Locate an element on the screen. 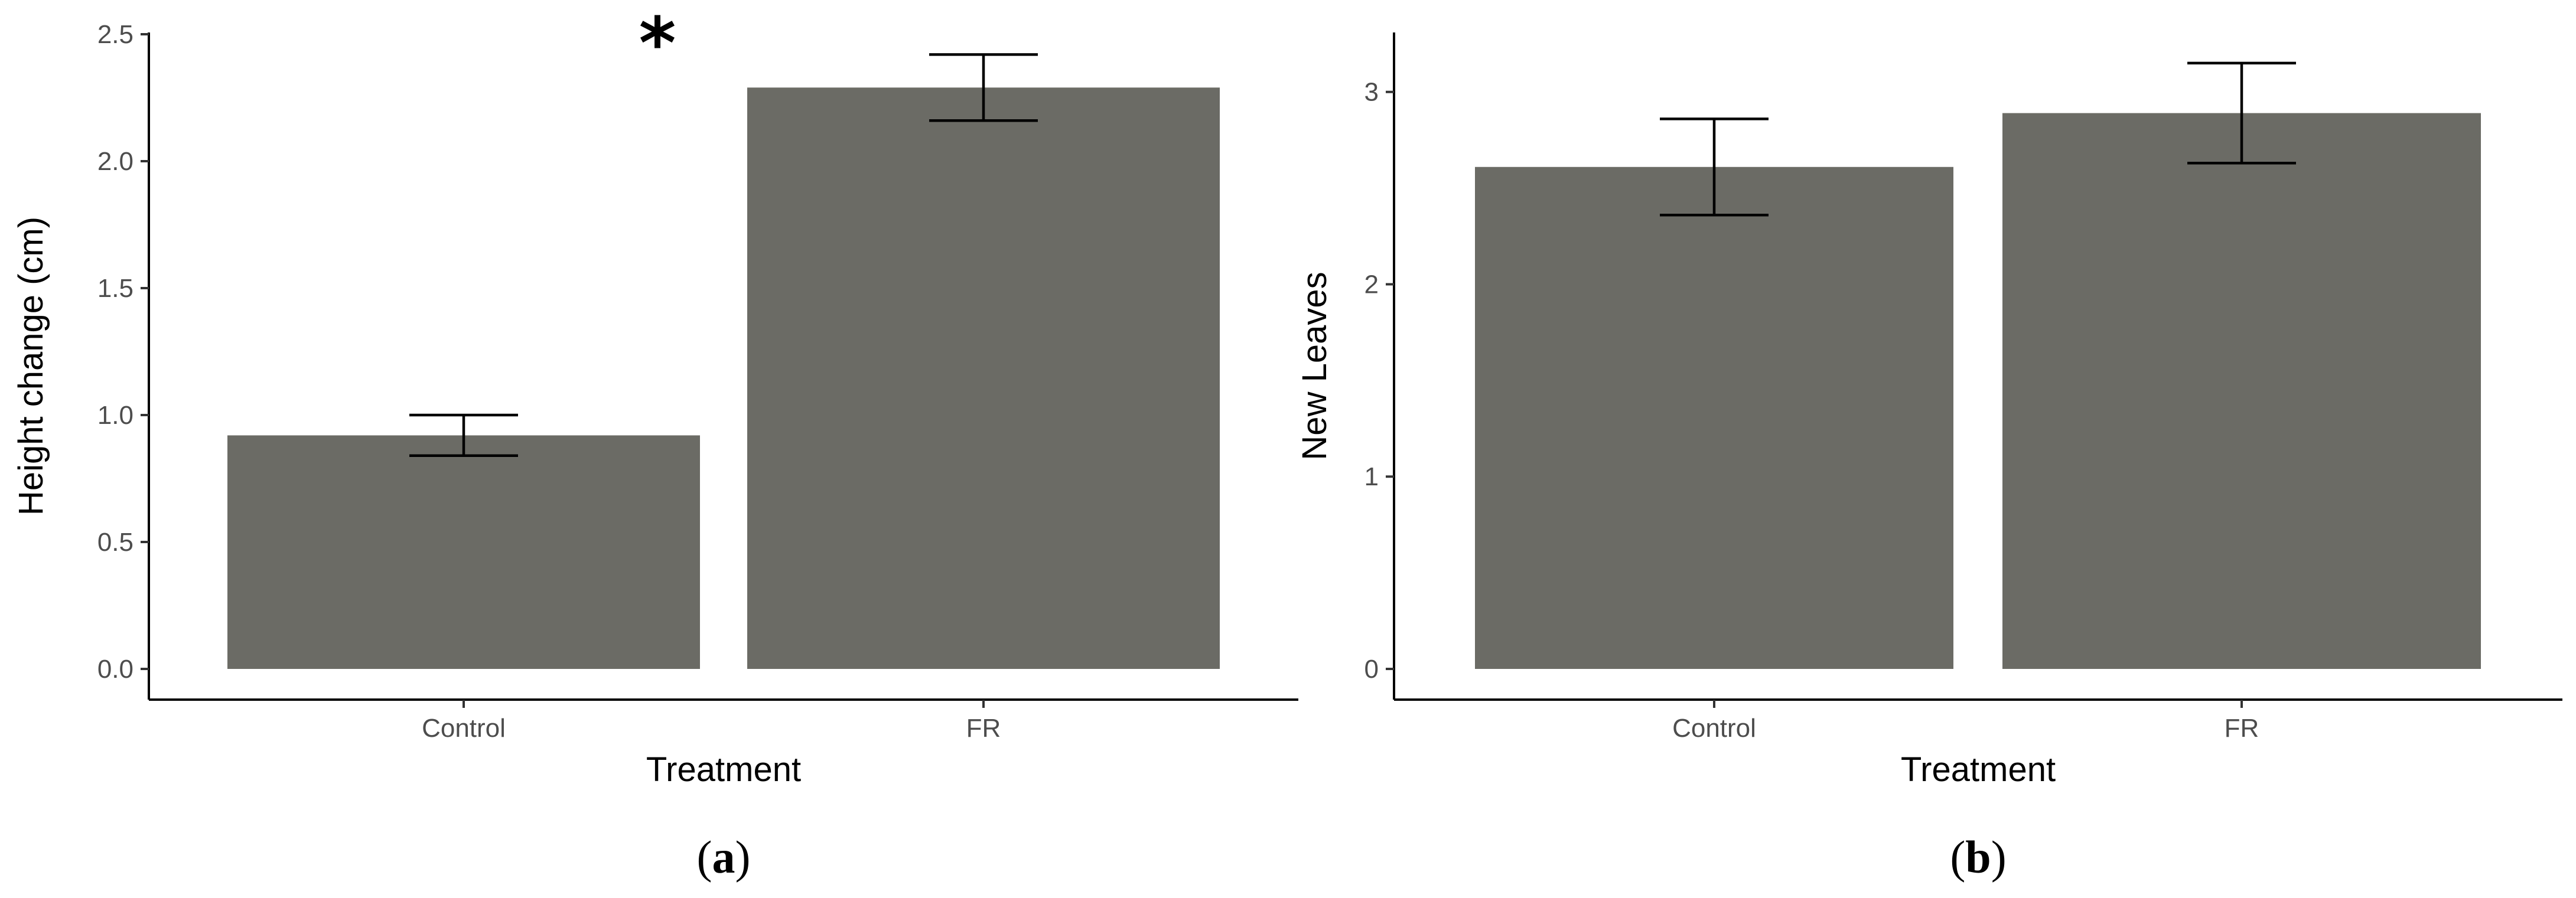 This screenshot has height=898, width=2576. panel-b-y-ticks: 0 1 2 3 is located at coordinates (1379, 381).